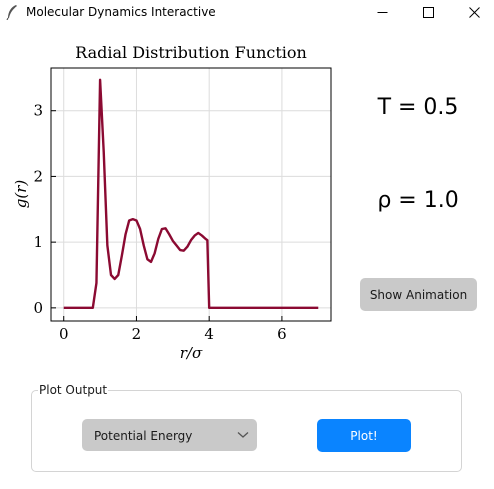  Describe the element at coordinates (38, 111) in the screenshot. I see `y-tick-label: 3` at that location.